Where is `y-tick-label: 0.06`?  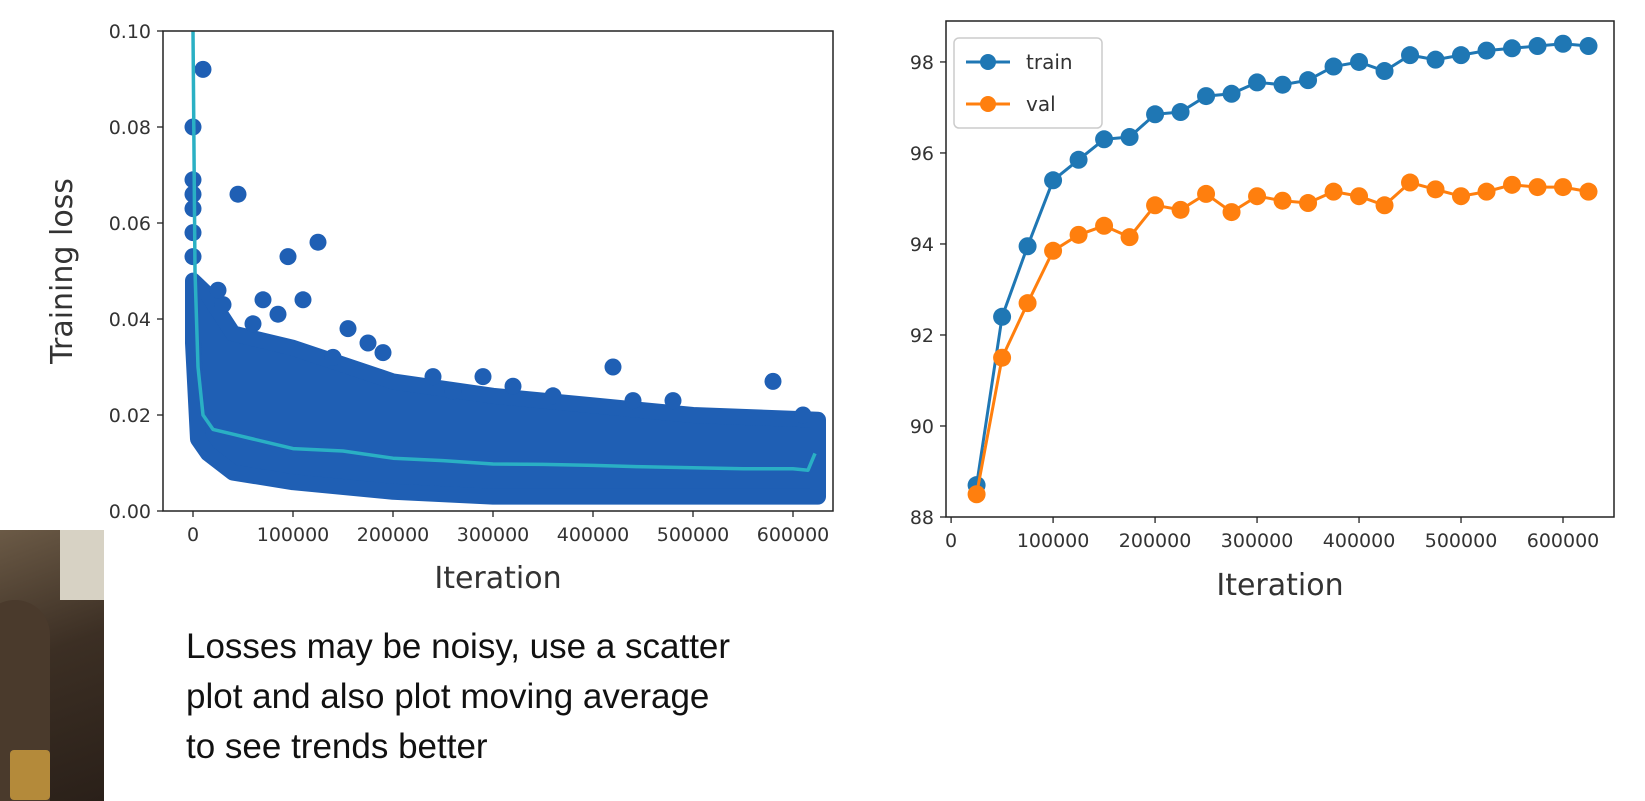 y-tick-label: 0.06 is located at coordinates (130, 224).